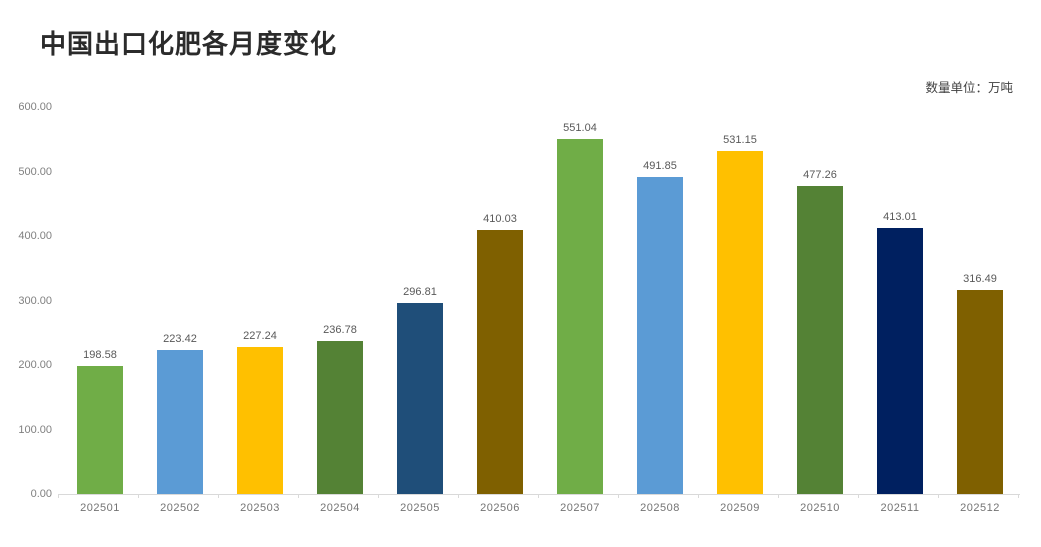 The height and width of the screenshot is (547, 1041). What do you see at coordinates (980, 278) in the screenshot?
I see `bar-value-label: 316.49` at bounding box center [980, 278].